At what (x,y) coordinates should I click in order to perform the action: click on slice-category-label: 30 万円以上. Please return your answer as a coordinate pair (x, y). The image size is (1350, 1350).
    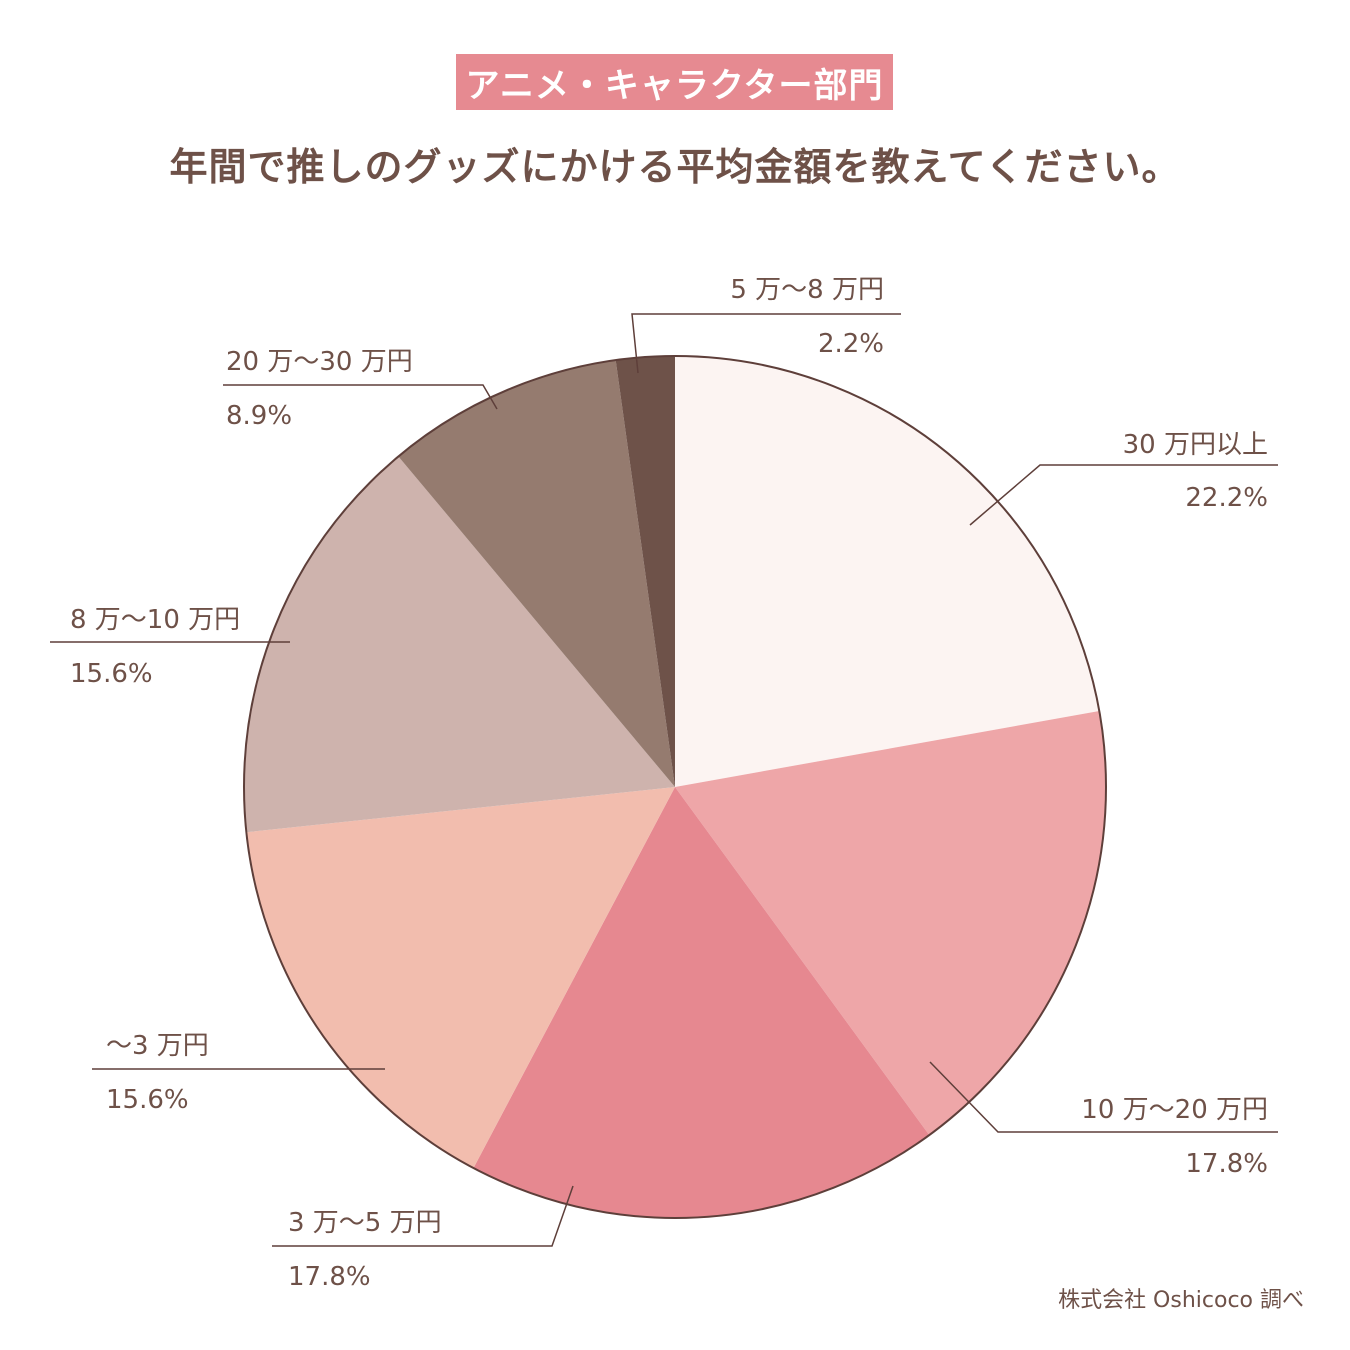
    Looking at the image, I should click on (1195, 445).